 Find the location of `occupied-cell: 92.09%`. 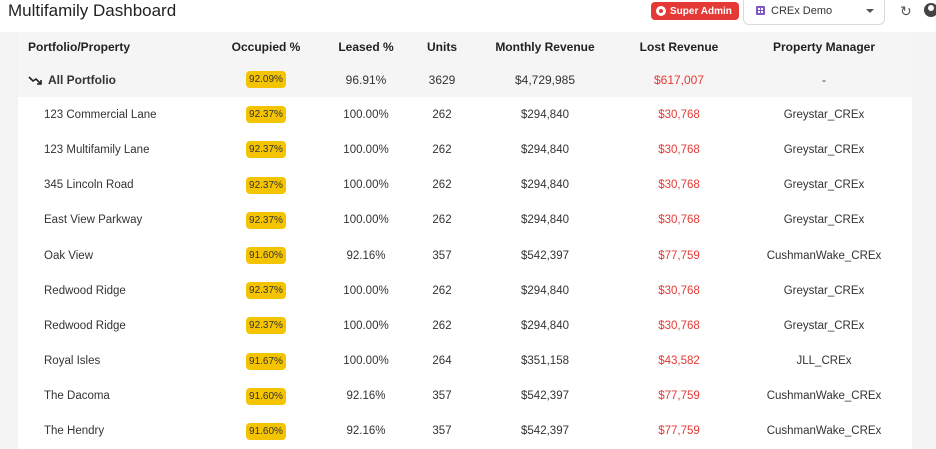

occupied-cell: 92.09% is located at coordinates (266, 80).